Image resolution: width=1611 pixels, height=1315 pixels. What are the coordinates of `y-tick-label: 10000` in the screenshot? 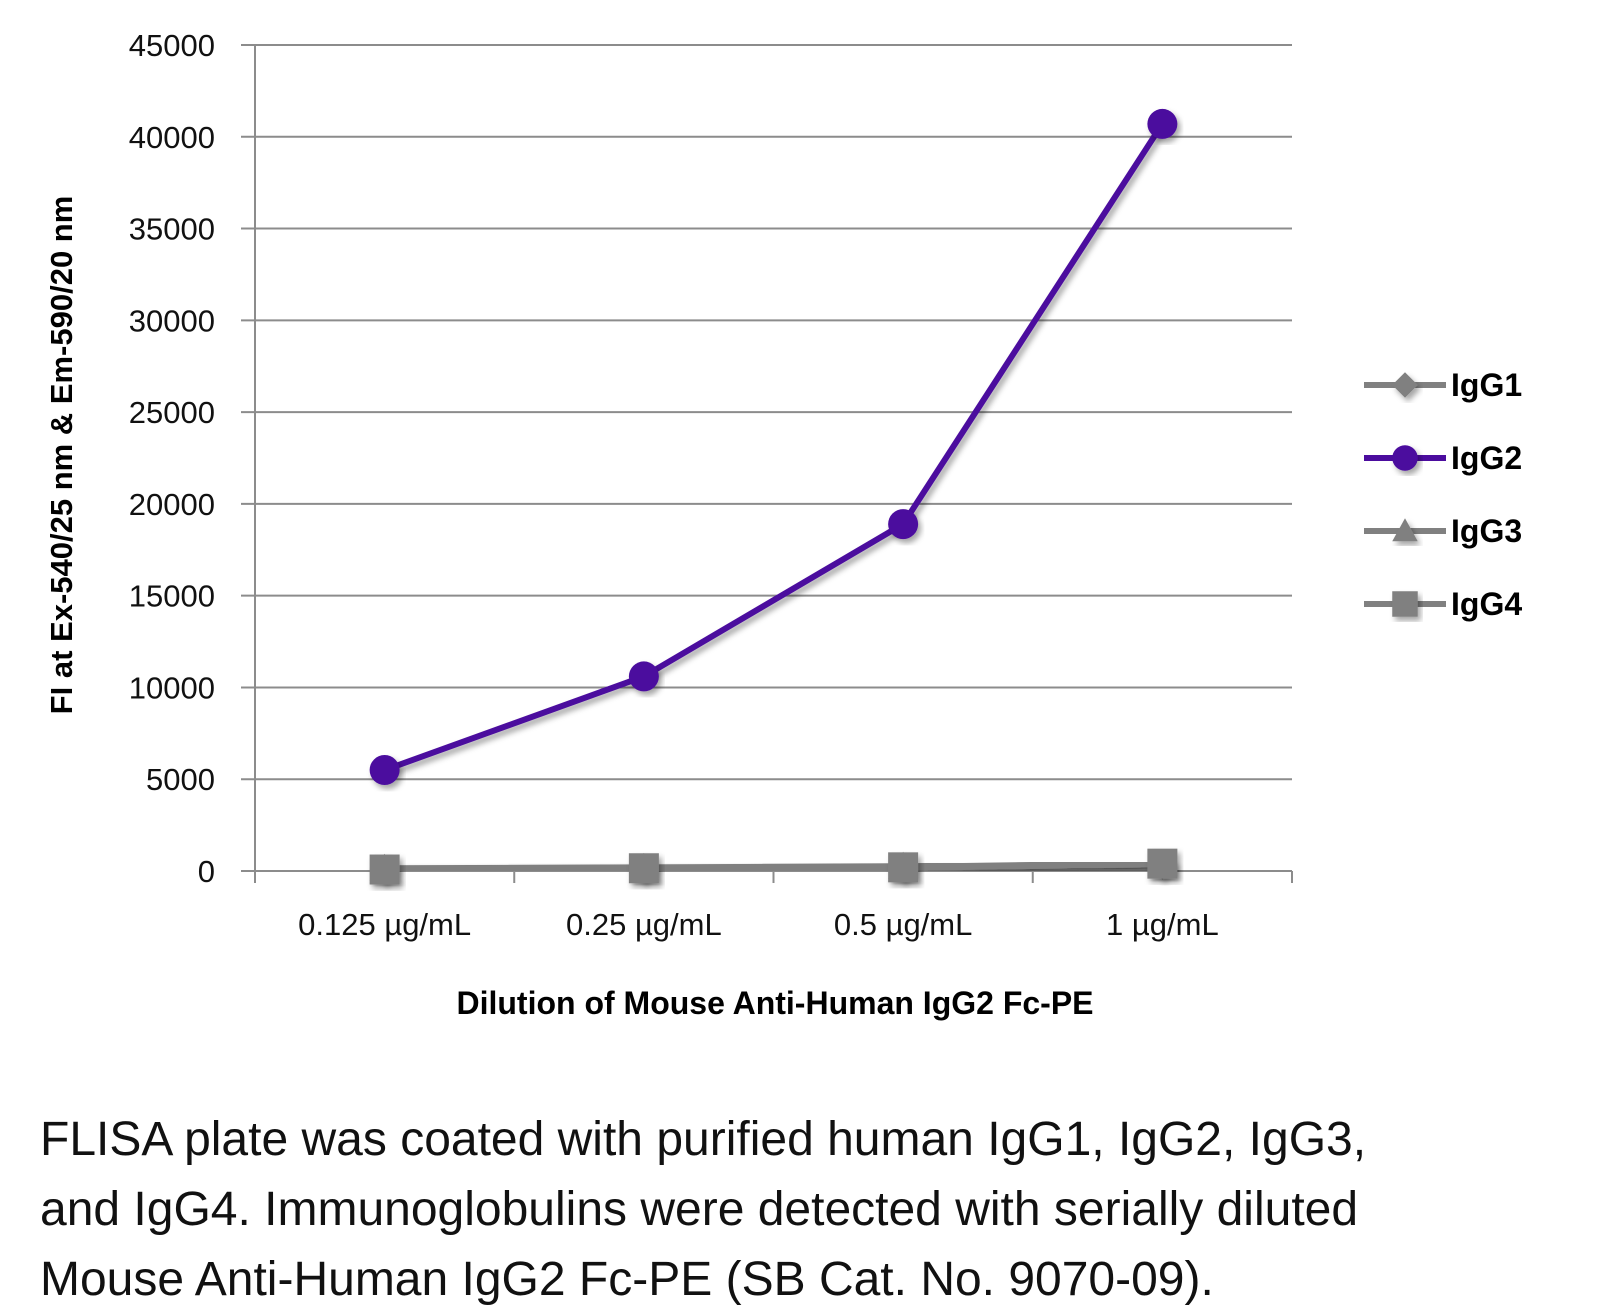 It's located at (172, 687).